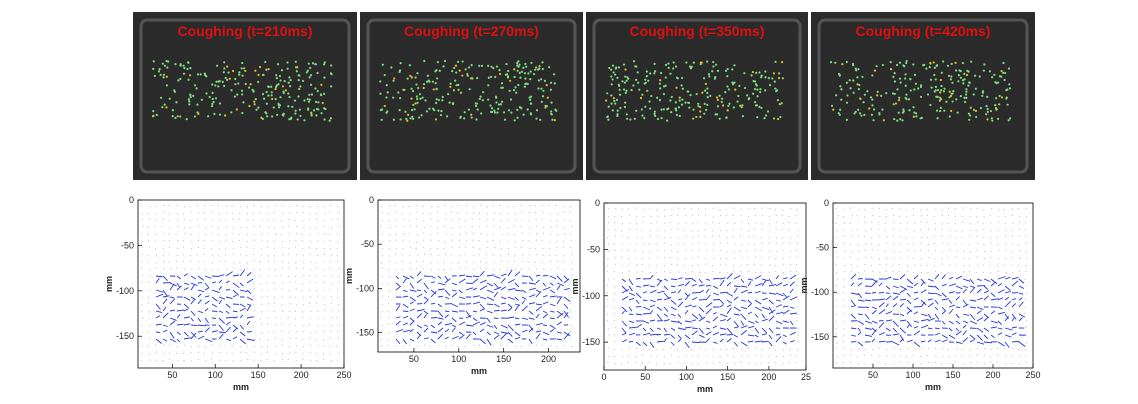 The height and width of the screenshot is (404, 1138). I want to click on y-axis-label: mm, so click(804, 285).